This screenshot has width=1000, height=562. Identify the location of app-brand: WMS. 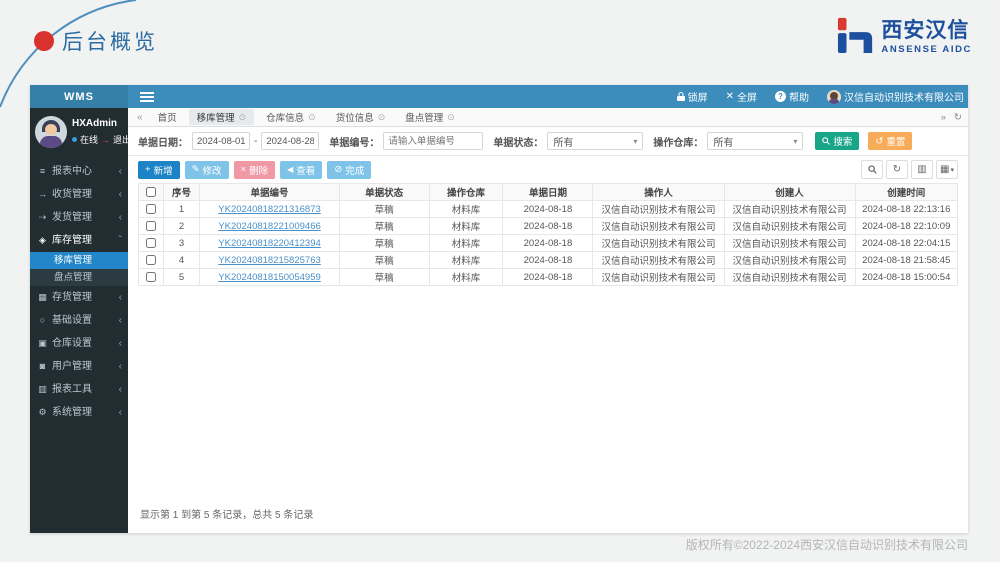
(79, 96).